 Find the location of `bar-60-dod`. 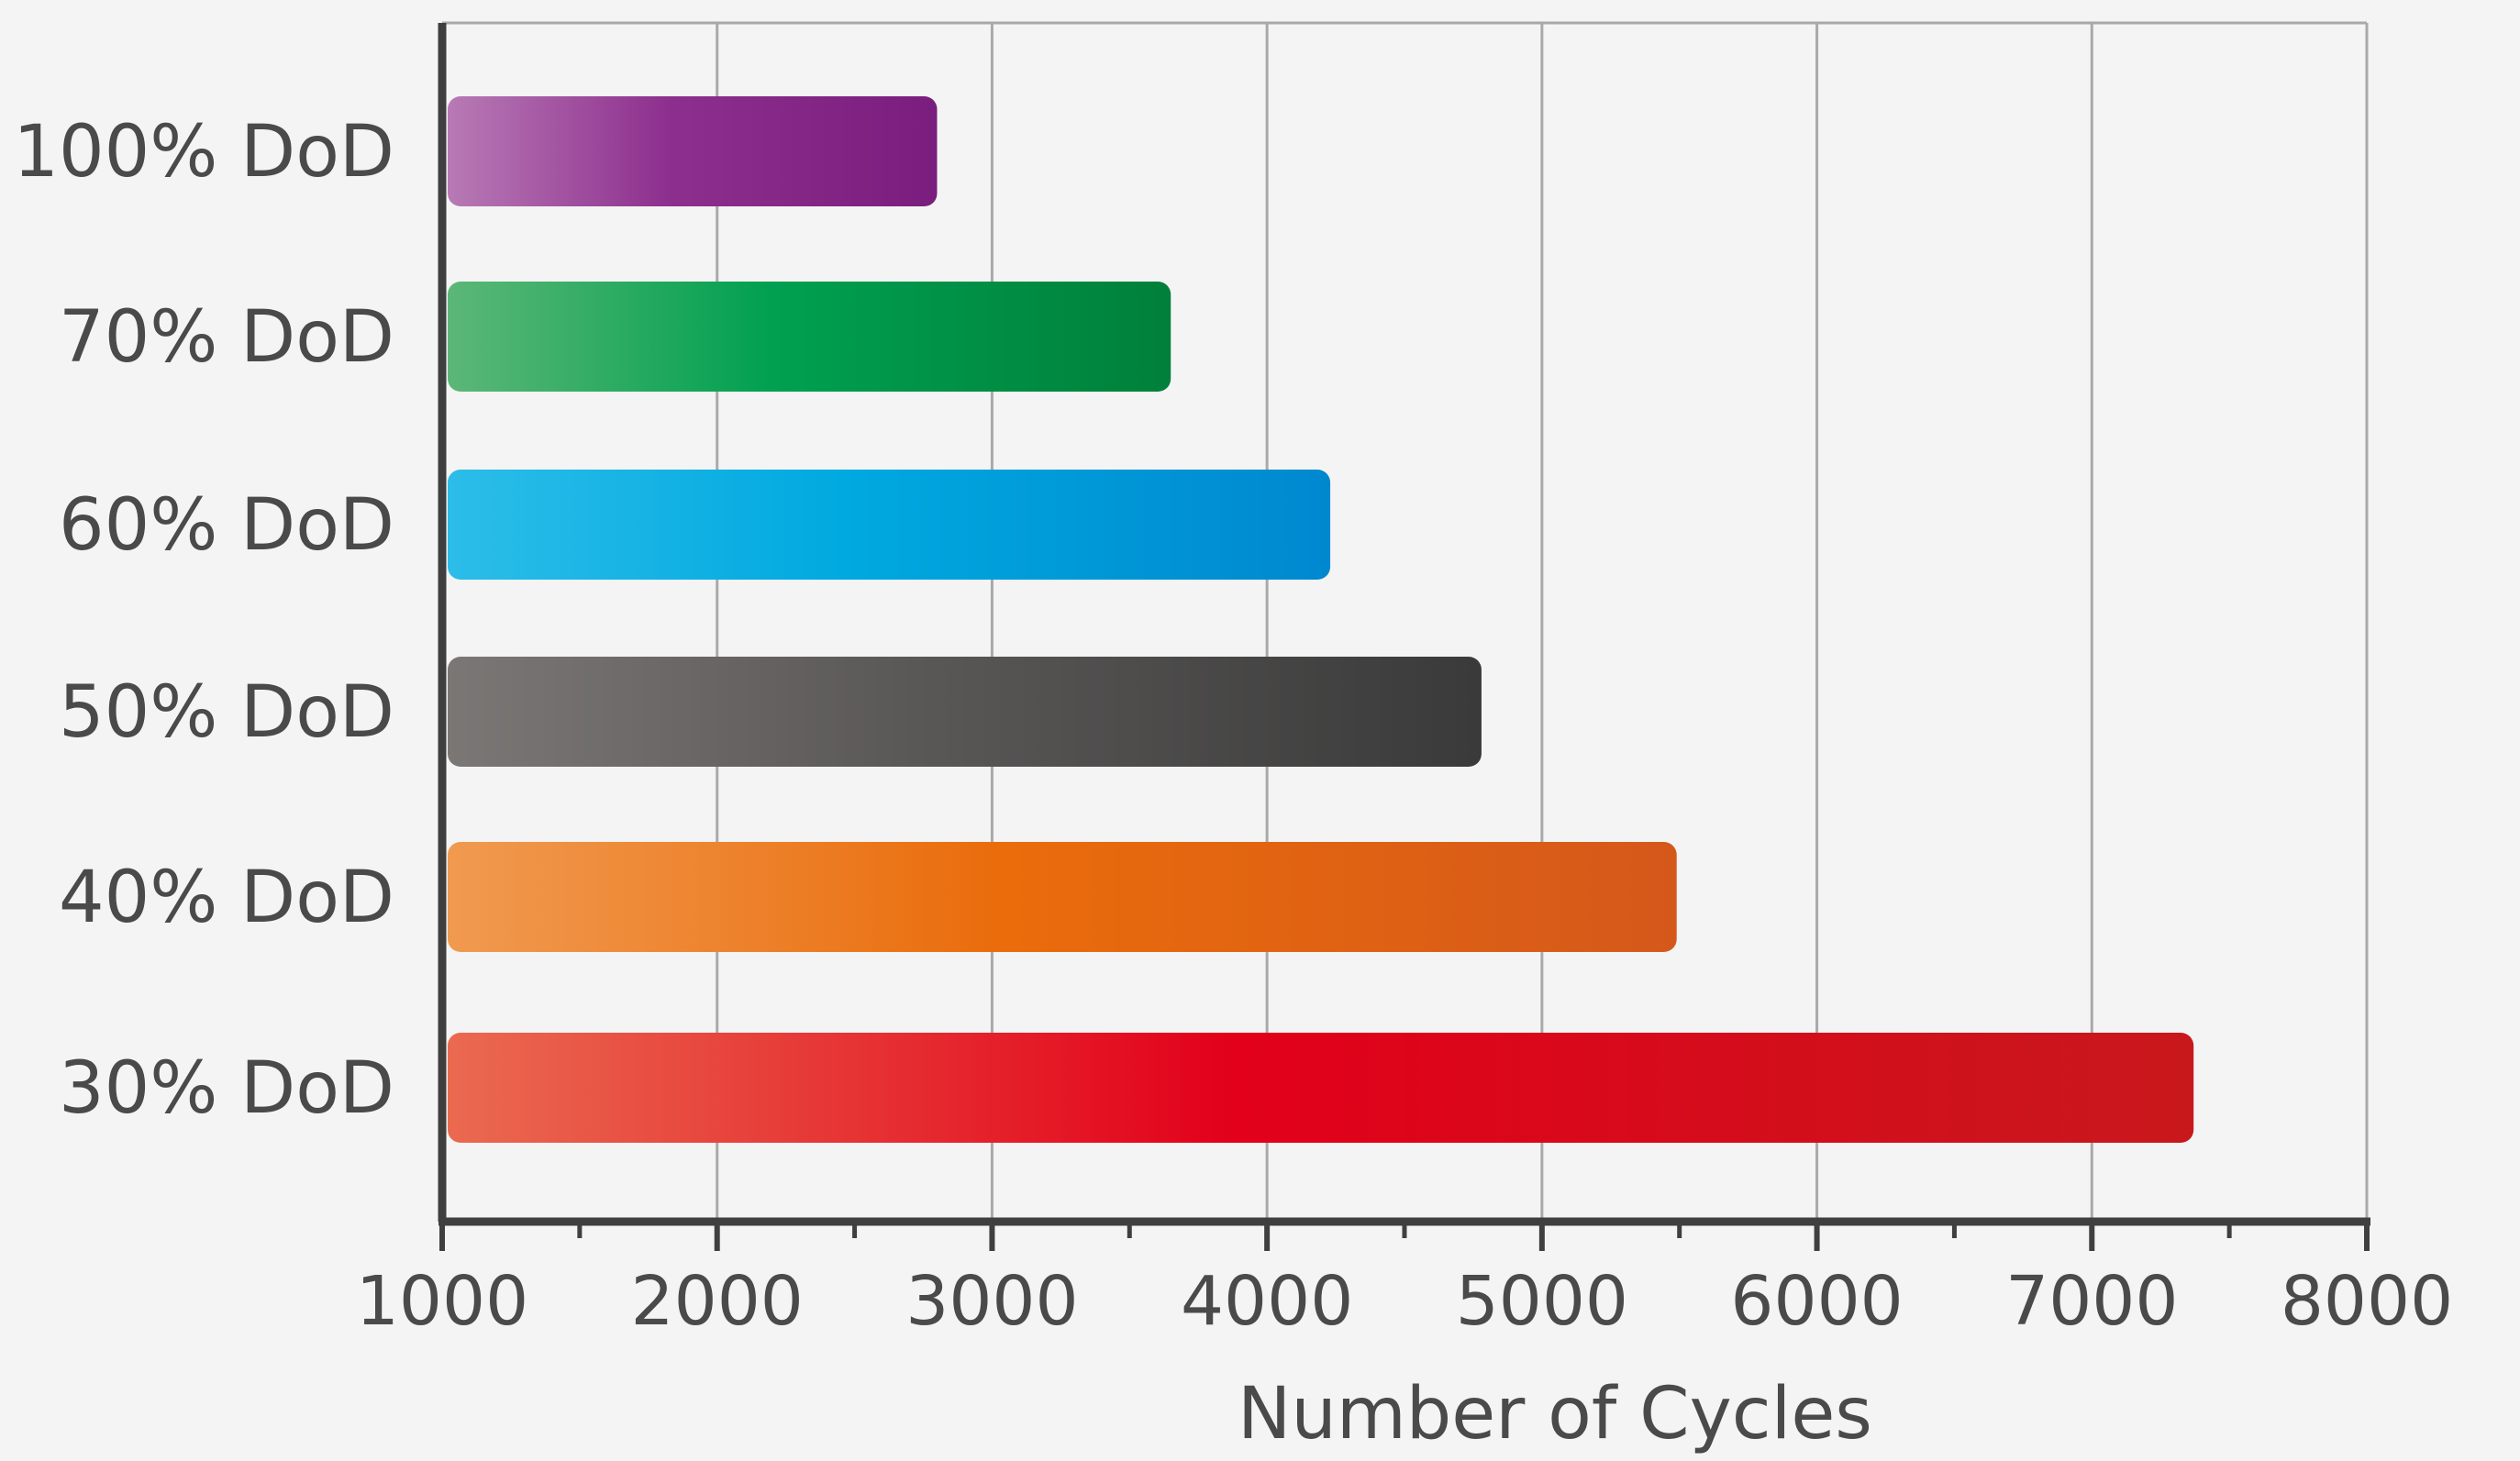

bar-60-dod is located at coordinates (889, 525).